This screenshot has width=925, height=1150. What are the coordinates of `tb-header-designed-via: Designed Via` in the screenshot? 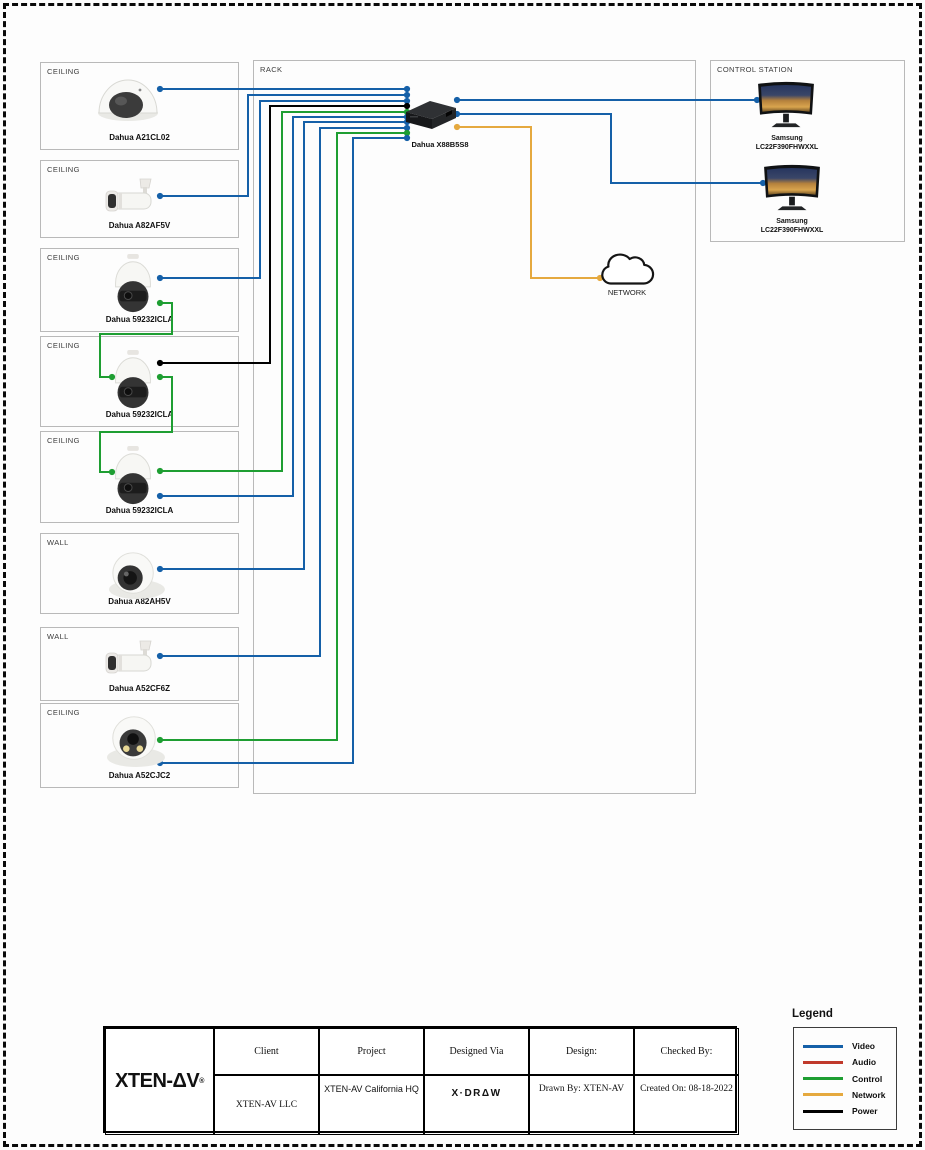 It's located at (476, 1051).